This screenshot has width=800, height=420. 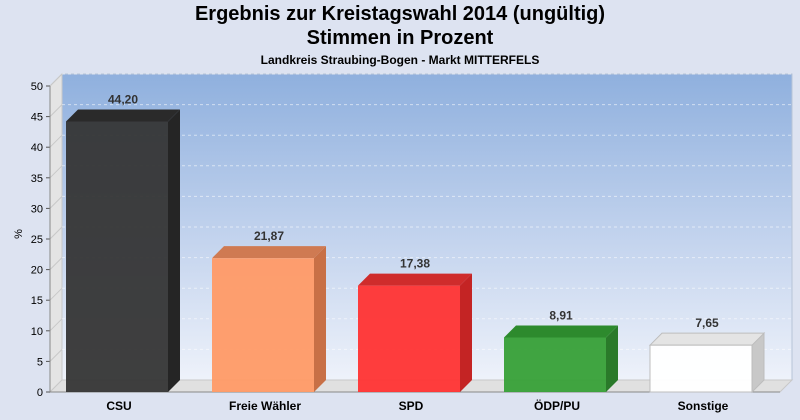 I want to click on y-tick-label: 45, so click(x=37, y=118).